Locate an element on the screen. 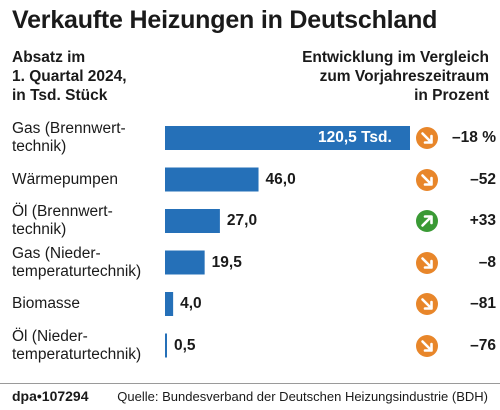 The height and width of the screenshot is (410, 500). category-label: Biomasse is located at coordinates (46, 304).